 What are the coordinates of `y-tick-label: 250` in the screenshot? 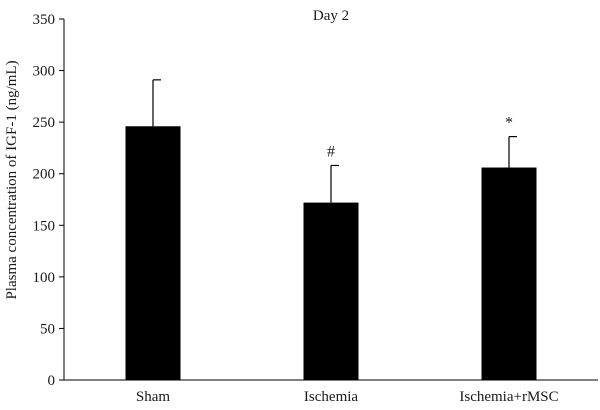 It's located at (44, 123).